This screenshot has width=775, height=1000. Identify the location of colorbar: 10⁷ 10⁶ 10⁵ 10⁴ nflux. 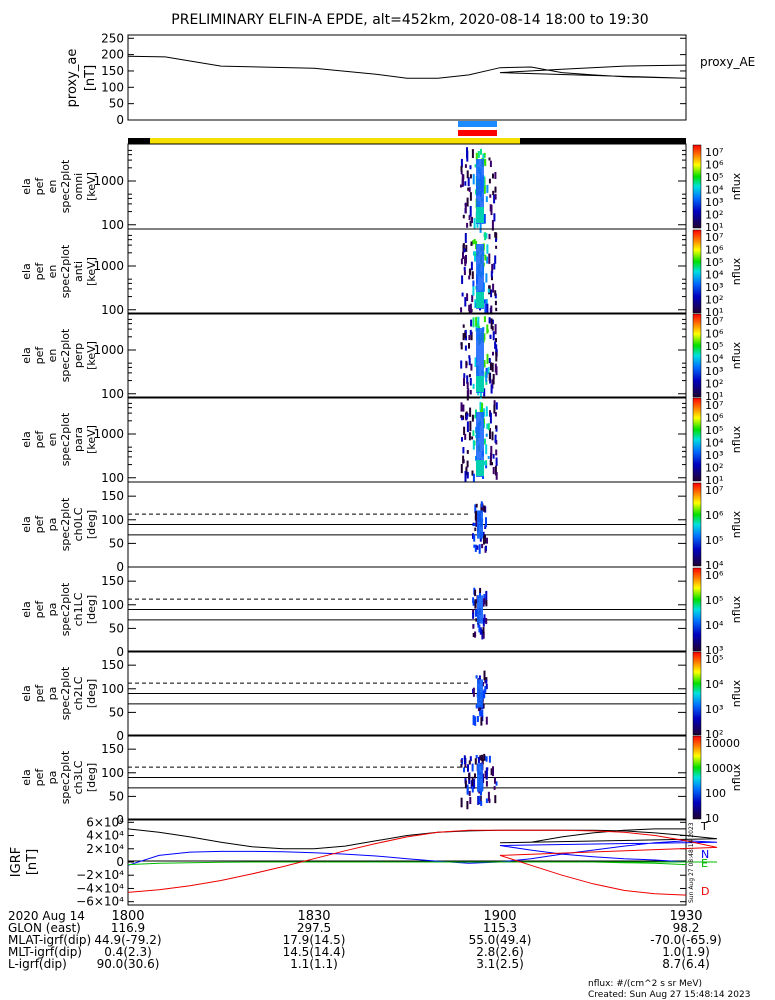
(717, 527).